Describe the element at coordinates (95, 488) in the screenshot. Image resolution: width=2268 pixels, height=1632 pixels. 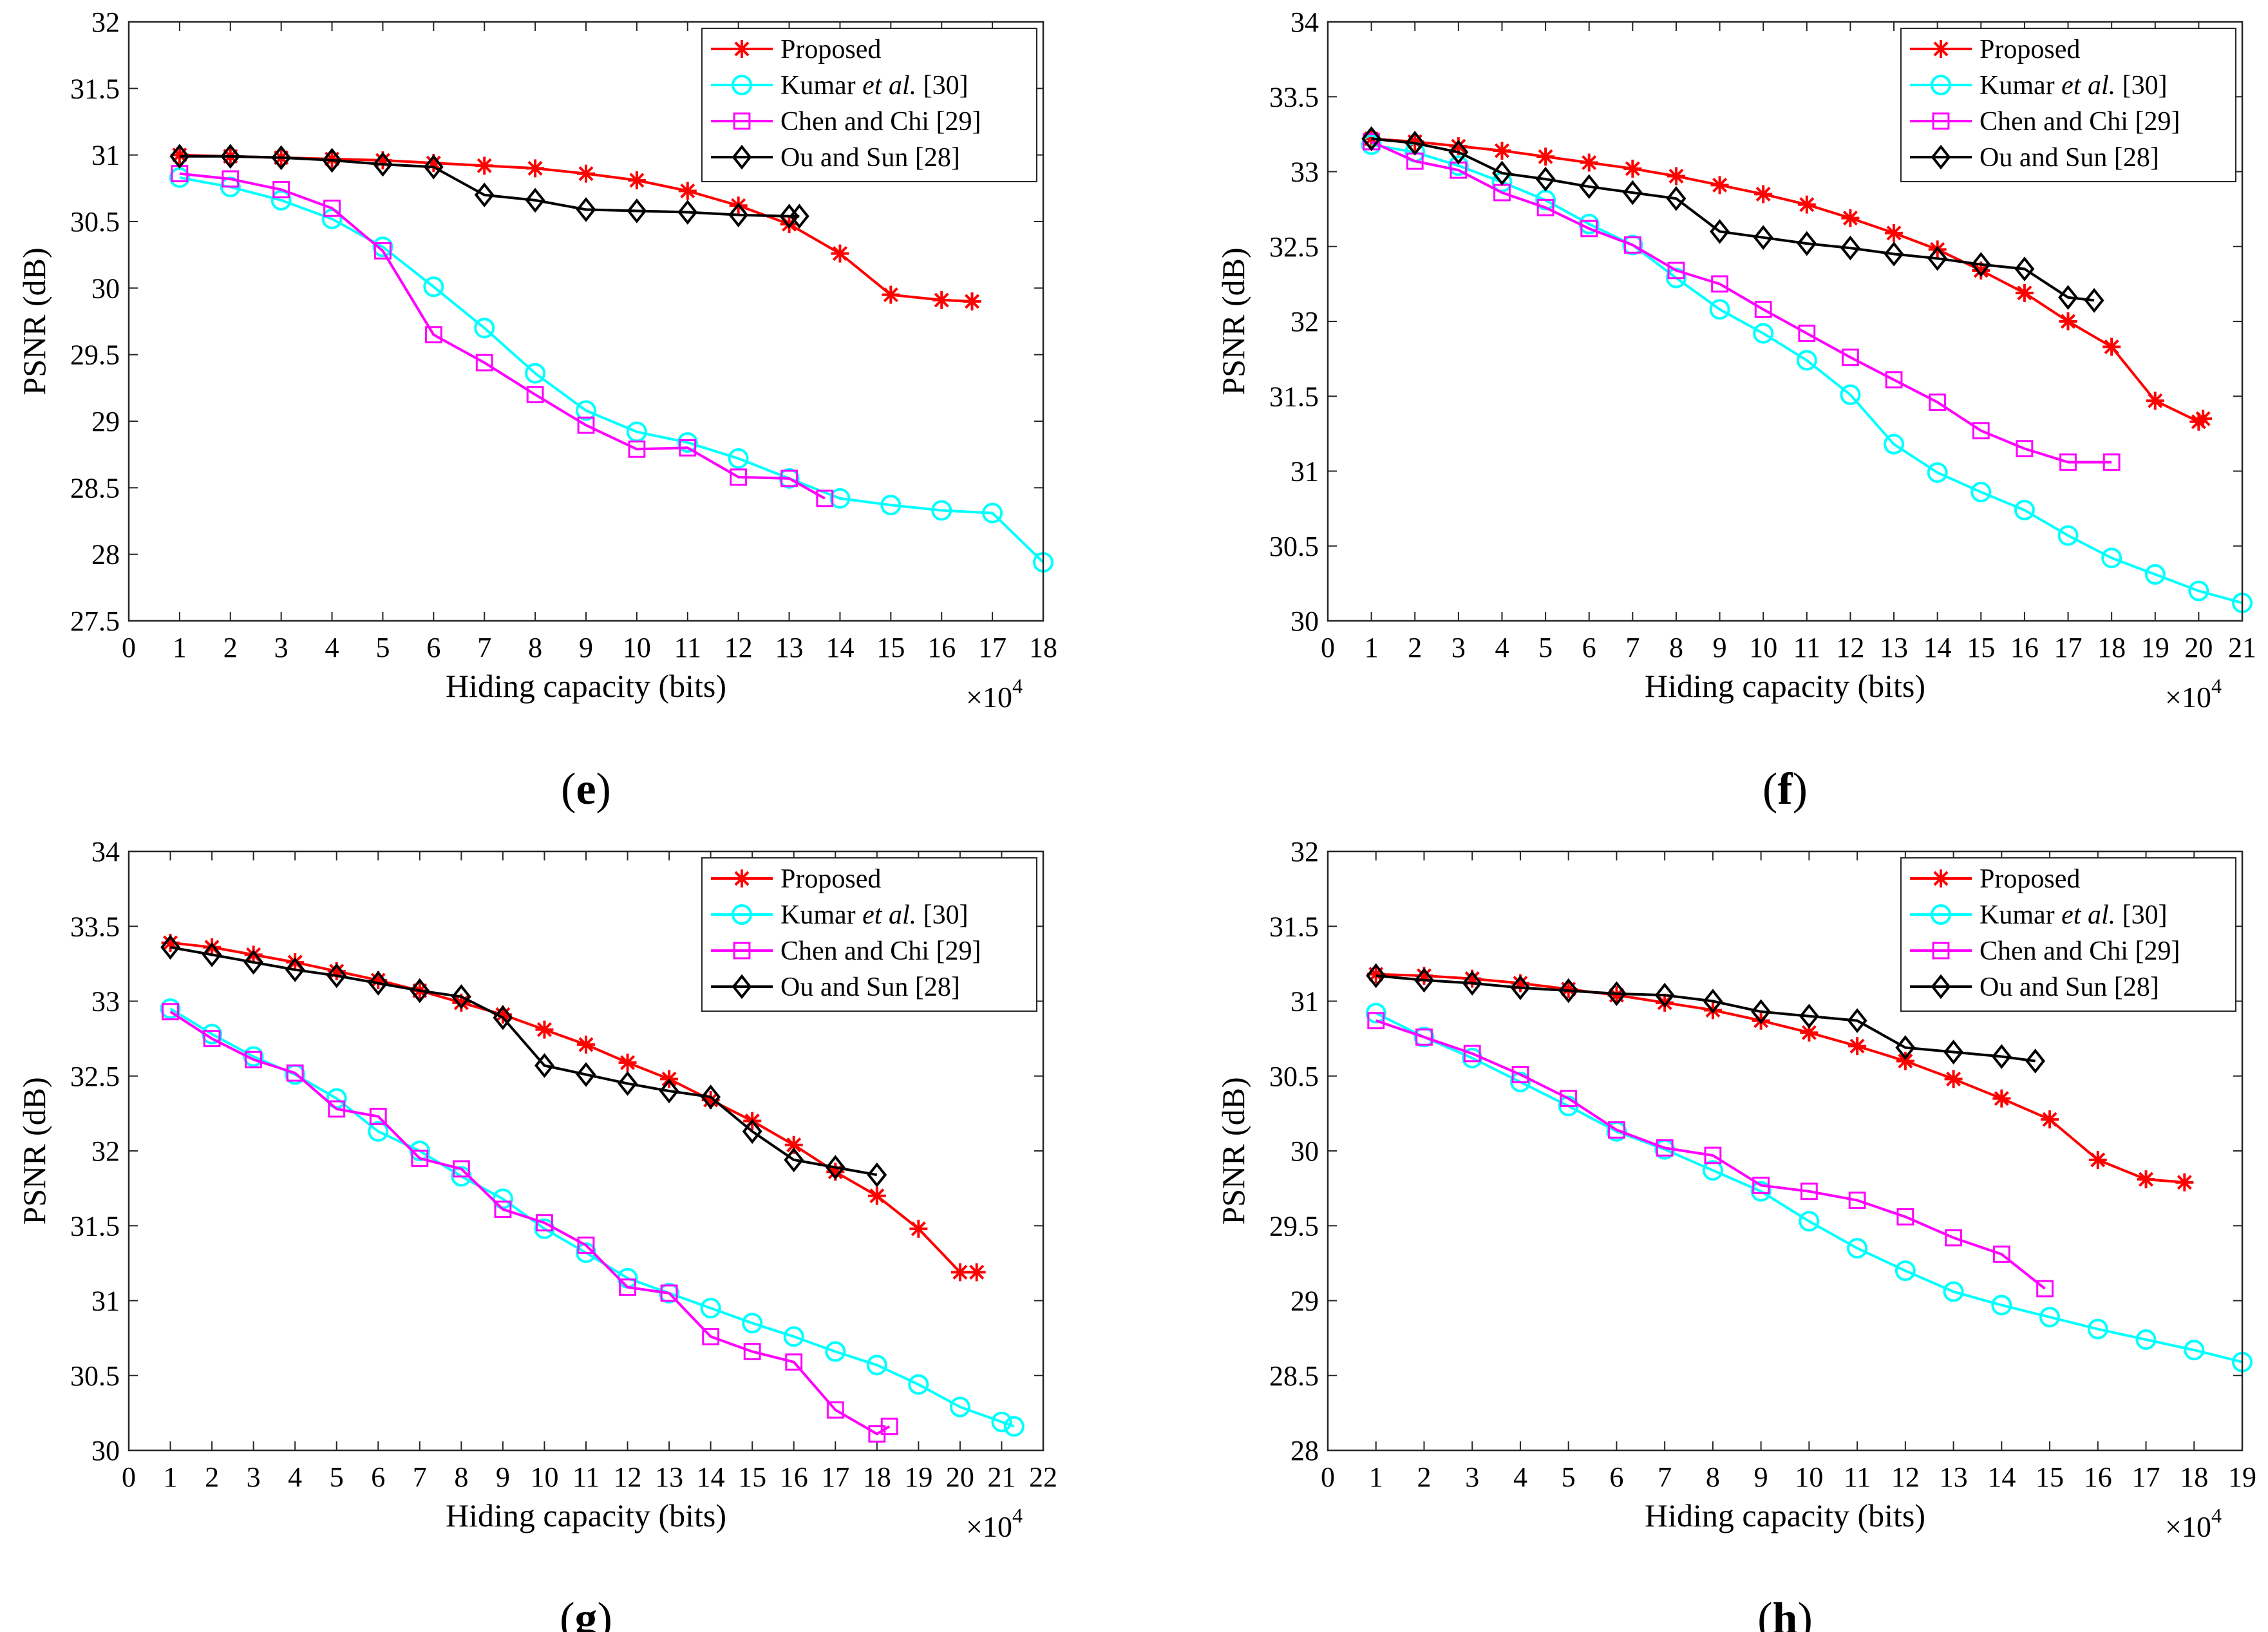
I see `y-tick-label: 28.5` at that location.